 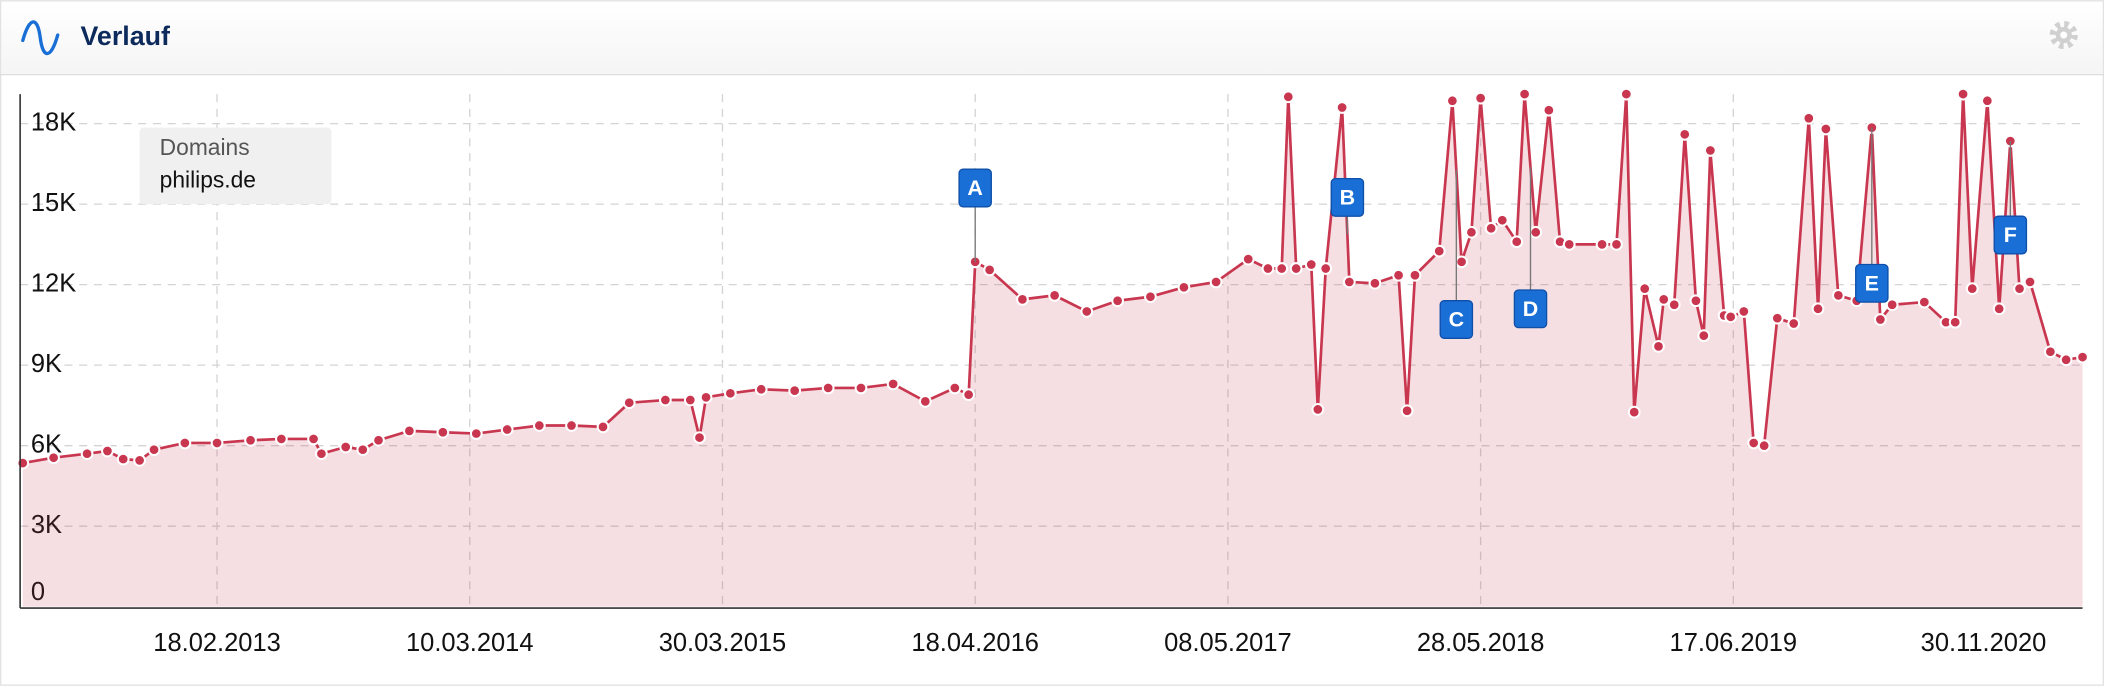 I want to click on x-tick-label: 30.03.2015, so click(x=723, y=643).